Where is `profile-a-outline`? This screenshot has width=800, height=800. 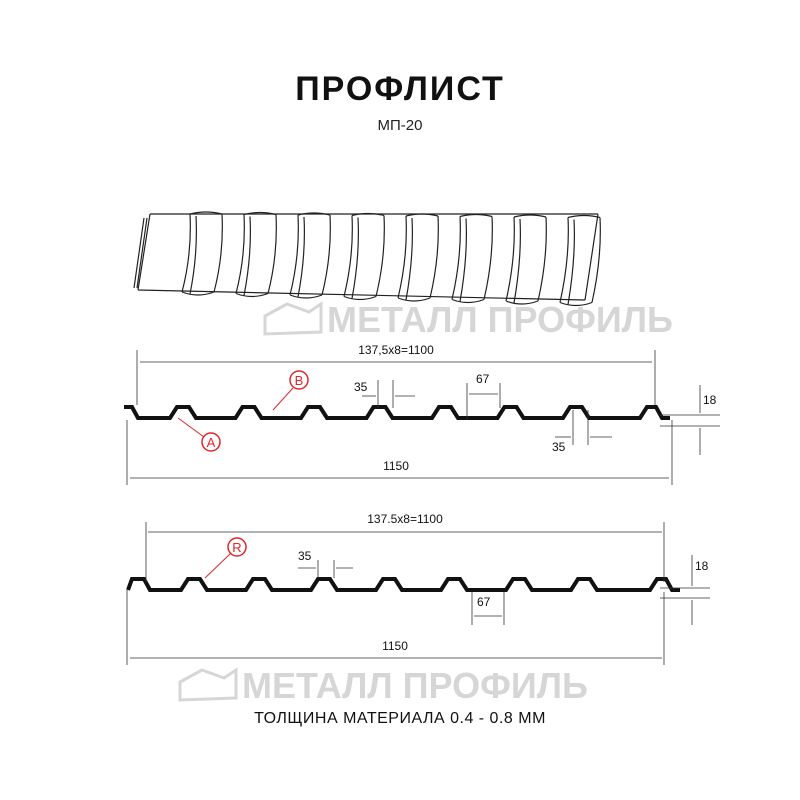
profile-a-outline is located at coordinates (397, 412).